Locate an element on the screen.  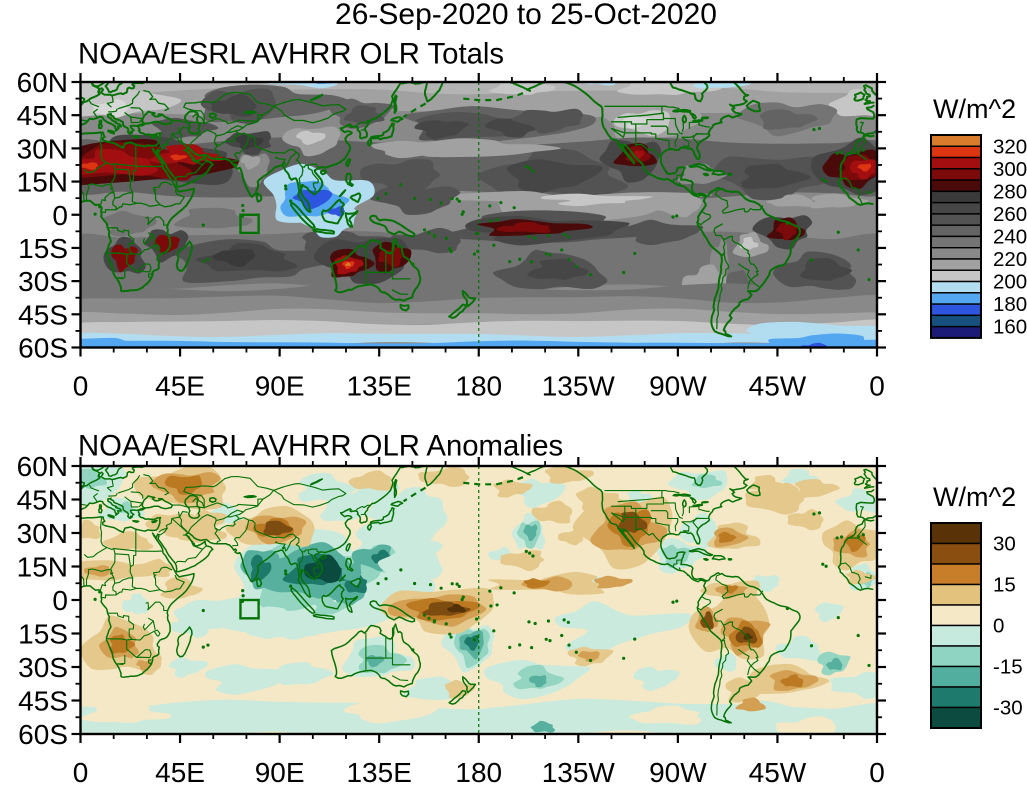
svg-text: 280 is located at coordinates (1010, 191).